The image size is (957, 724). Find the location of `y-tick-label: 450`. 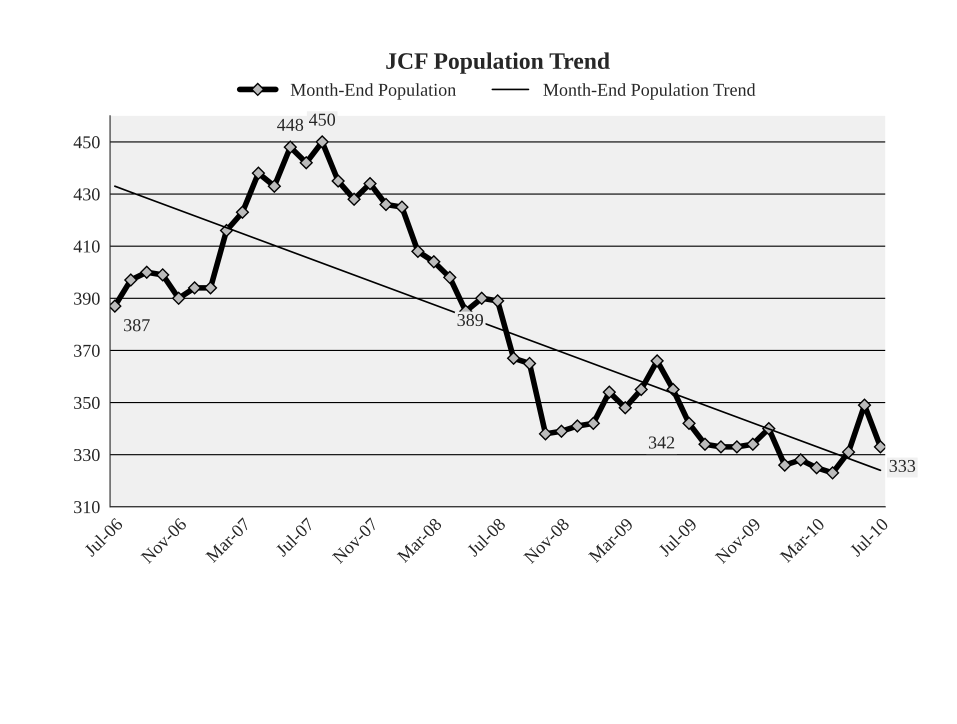

y-tick-label: 450 is located at coordinates (87, 142).